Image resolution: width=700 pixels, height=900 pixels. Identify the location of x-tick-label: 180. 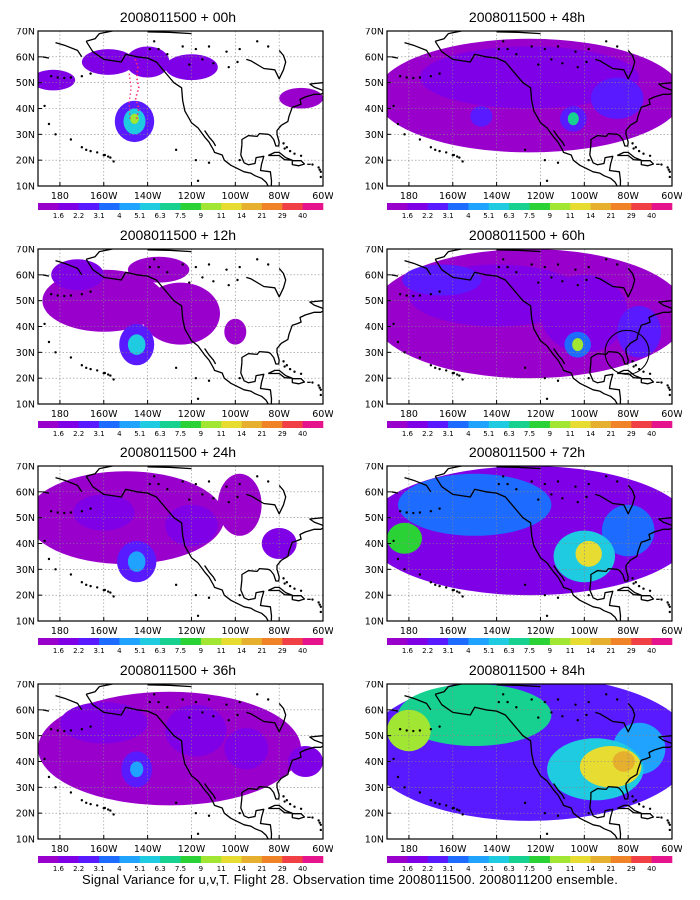
(409, 196).